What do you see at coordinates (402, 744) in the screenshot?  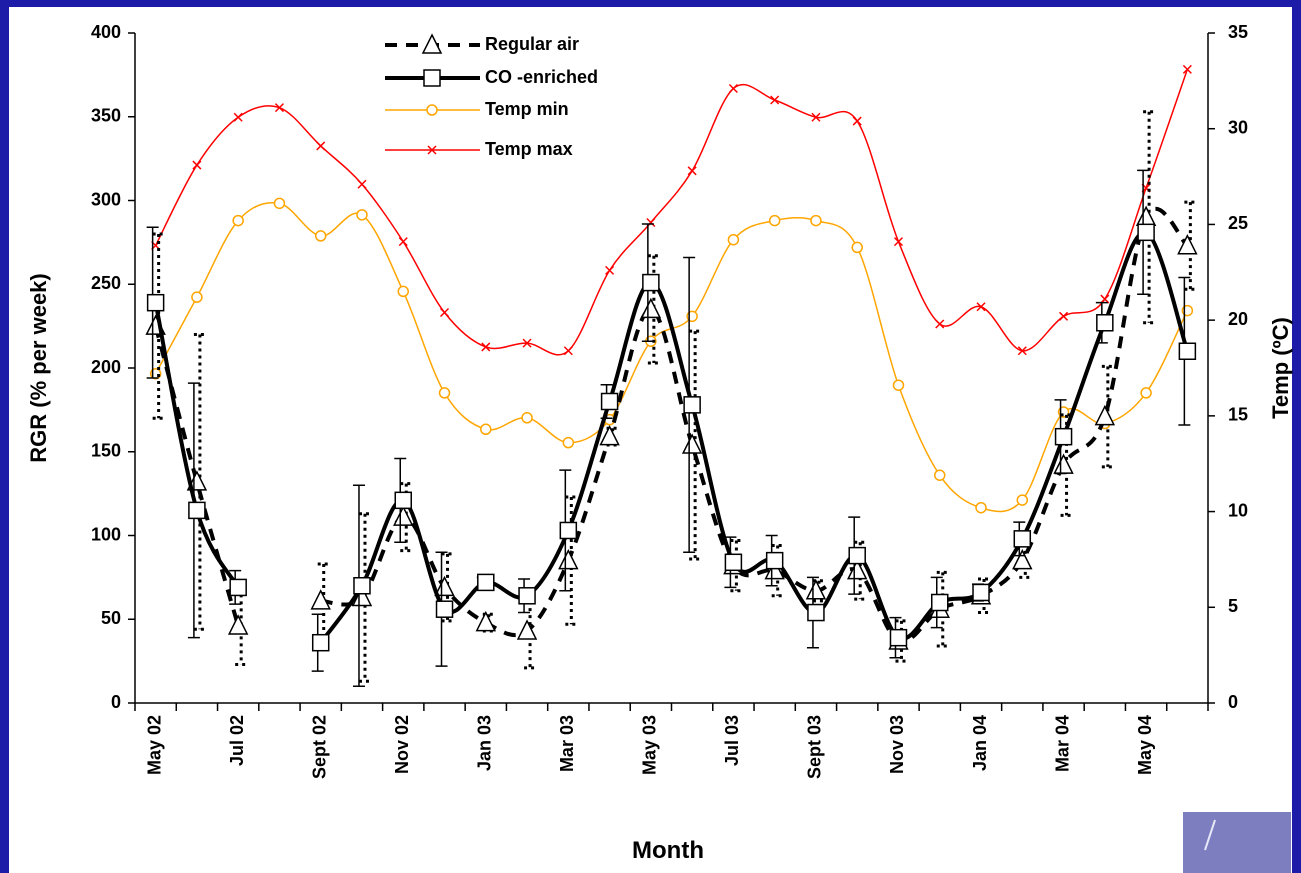 I see `x-tick-label: Nov 02` at bounding box center [402, 744].